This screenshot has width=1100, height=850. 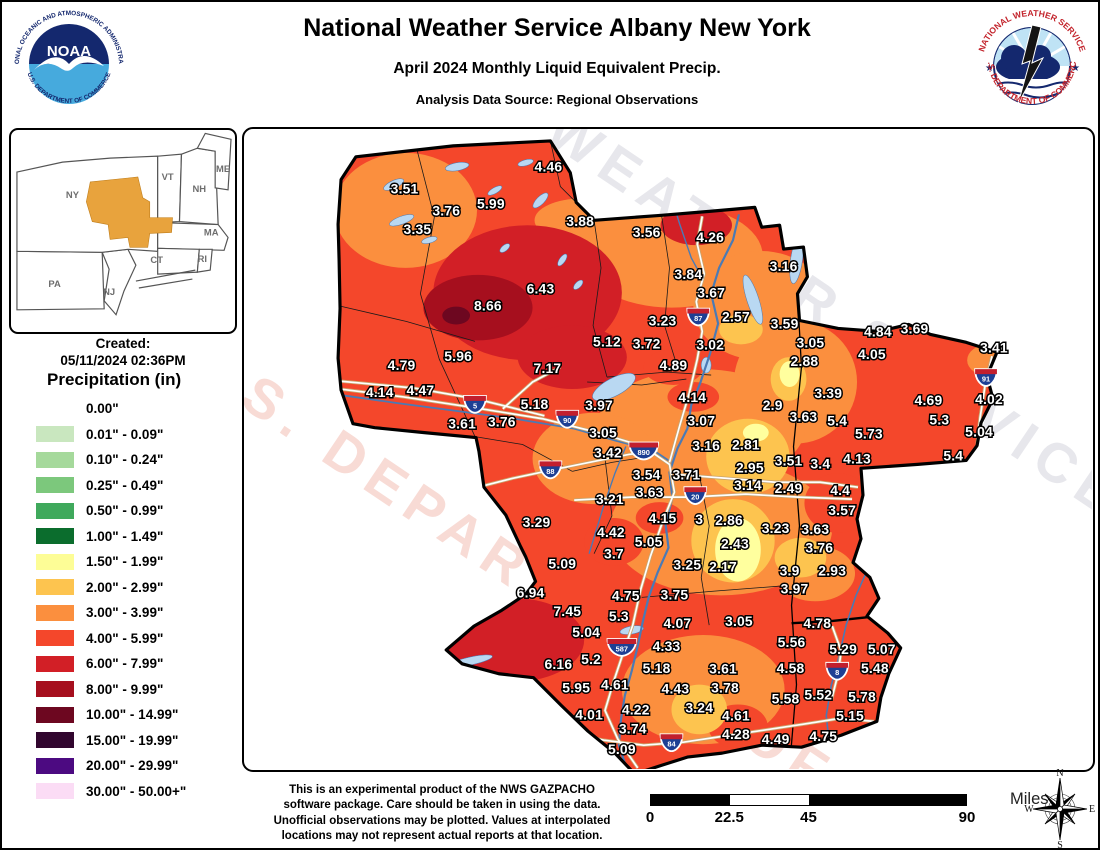 I want to click on precip-value: 4.15, so click(x=663, y=518).